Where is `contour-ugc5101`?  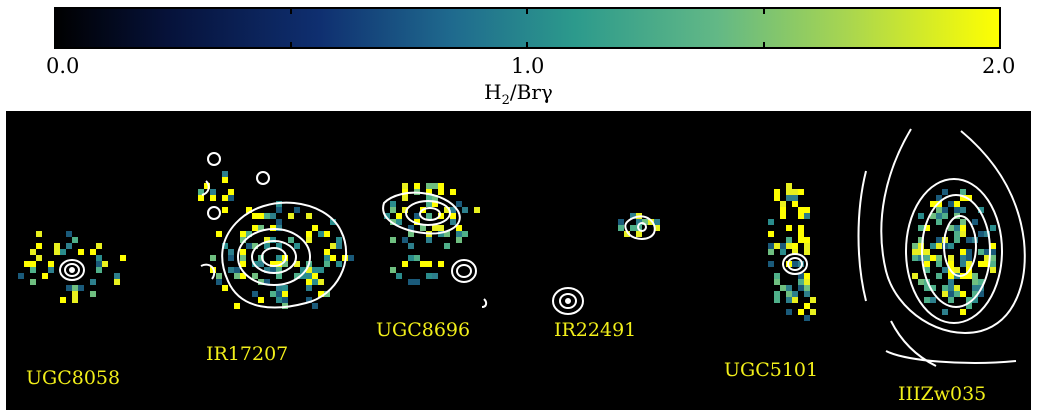 contour-ugc5101 is located at coordinates (795, 264).